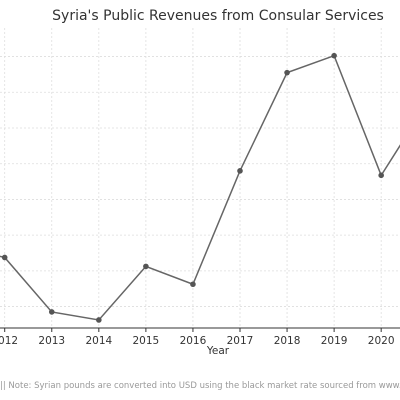 The width and height of the screenshot is (400, 400). Describe the element at coordinates (287, 341) in the screenshot. I see `x-tick-label: 2018` at that location.